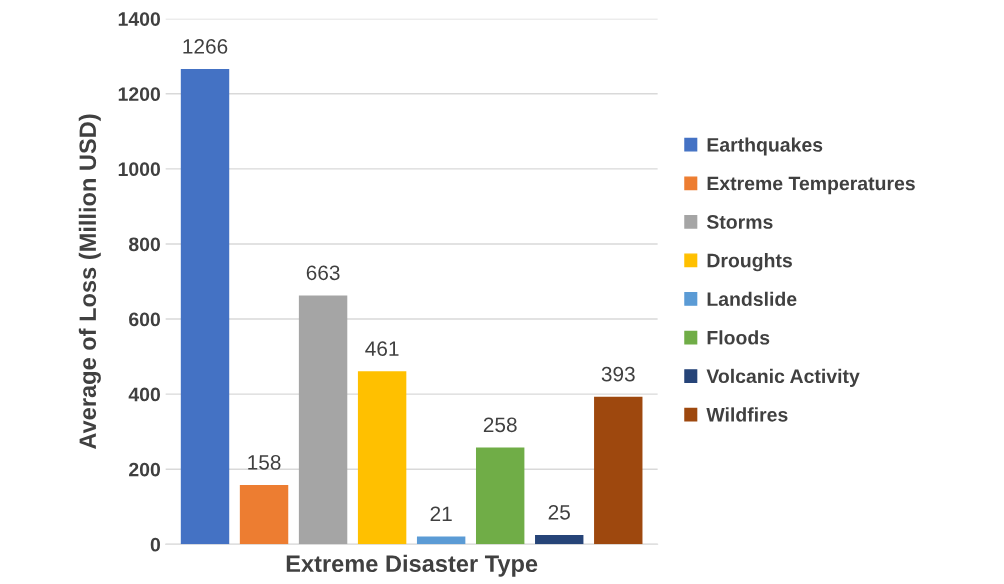 This screenshot has width=1004, height=584. What do you see at coordinates (144, 244) in the screenshot?
I see `y-tick-label: 800` at bounding box center [144, 244].